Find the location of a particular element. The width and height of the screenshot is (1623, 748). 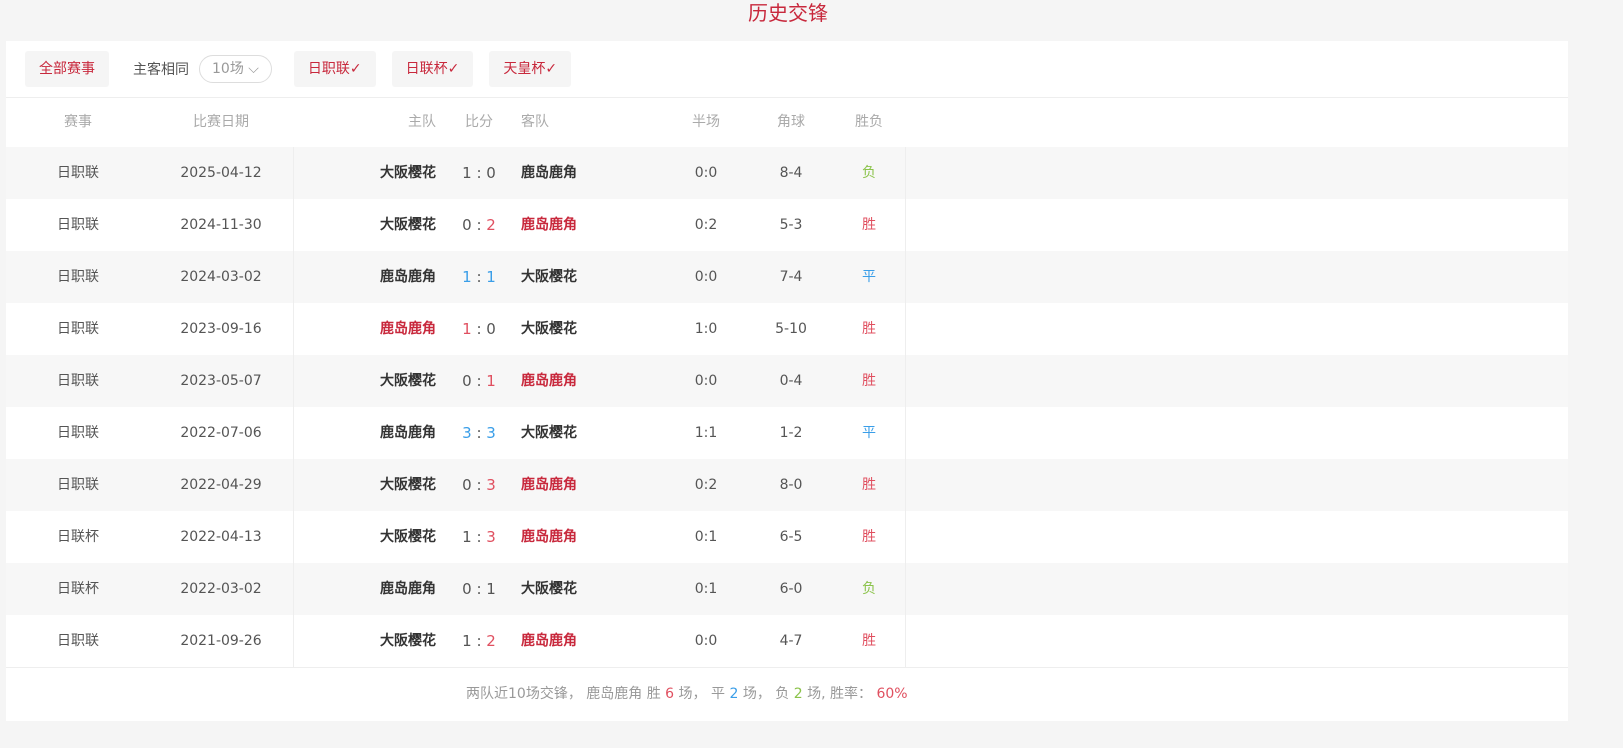

corners: 5-3 is located at coordinates (791, 225).